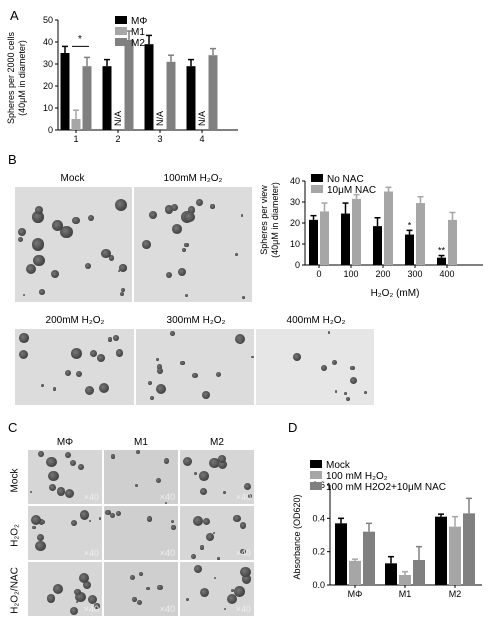 The width and height of the screenshot is (500, 622). I want to click on label-300mm: 300mM H₂O₂, so click(196, 320).